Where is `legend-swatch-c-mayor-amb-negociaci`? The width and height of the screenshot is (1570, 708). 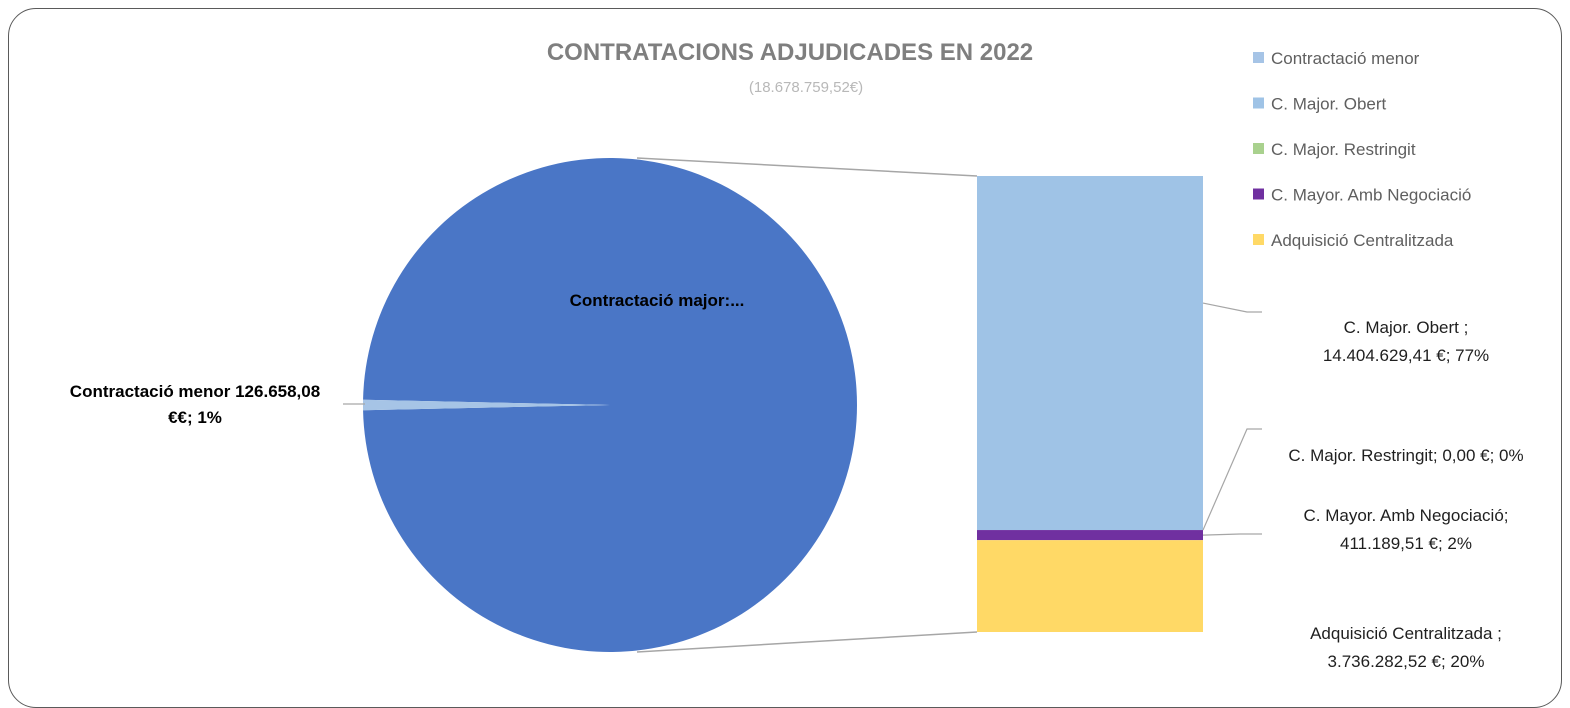 legend-swatch-c-mayor-amb-negociaci is located at coordinates (1258, 194).